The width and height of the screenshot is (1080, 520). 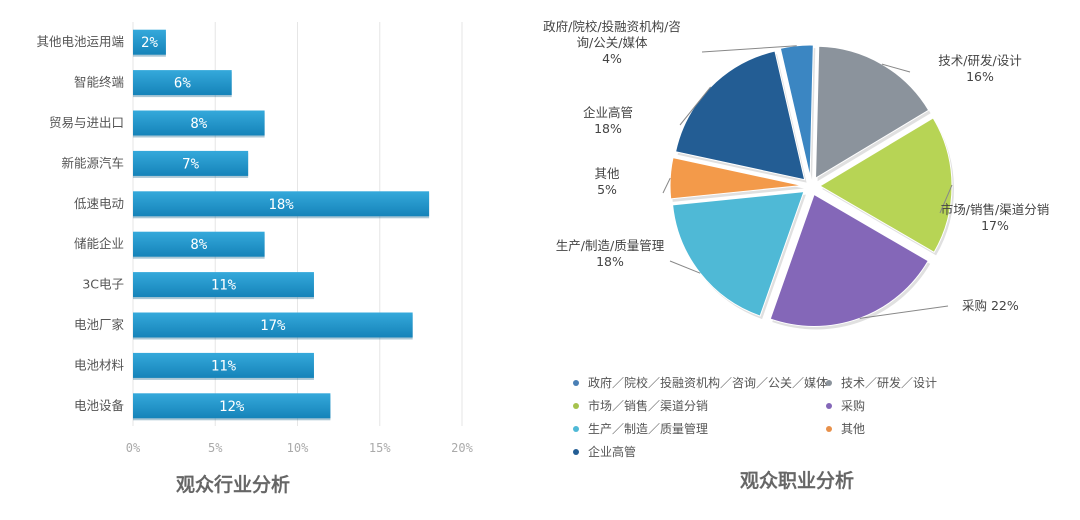 What do you see at coordinates (99, 405) in the screenshot?
I see `category-label: 电池设备` at bounding box center [99, 405].